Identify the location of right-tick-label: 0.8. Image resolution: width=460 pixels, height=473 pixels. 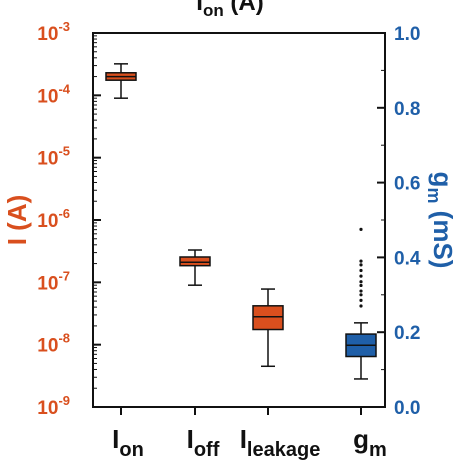
(407, 109).